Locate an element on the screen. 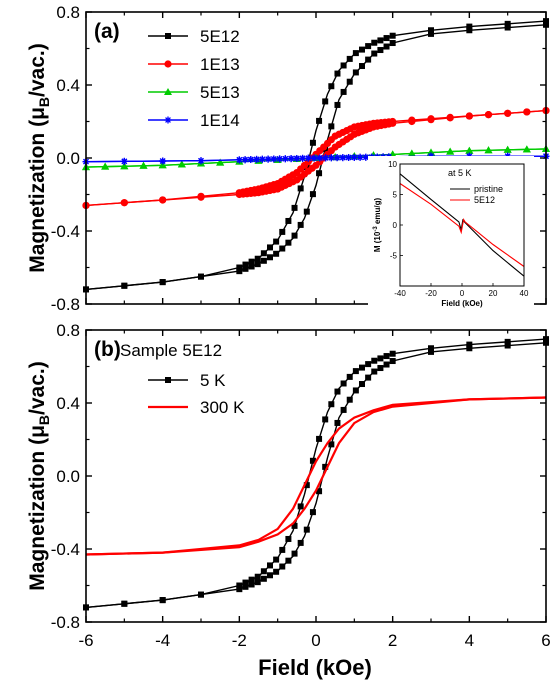  y-axis-title-a: Magnetization (μB/vac.) is located at coordinates (39, 158).